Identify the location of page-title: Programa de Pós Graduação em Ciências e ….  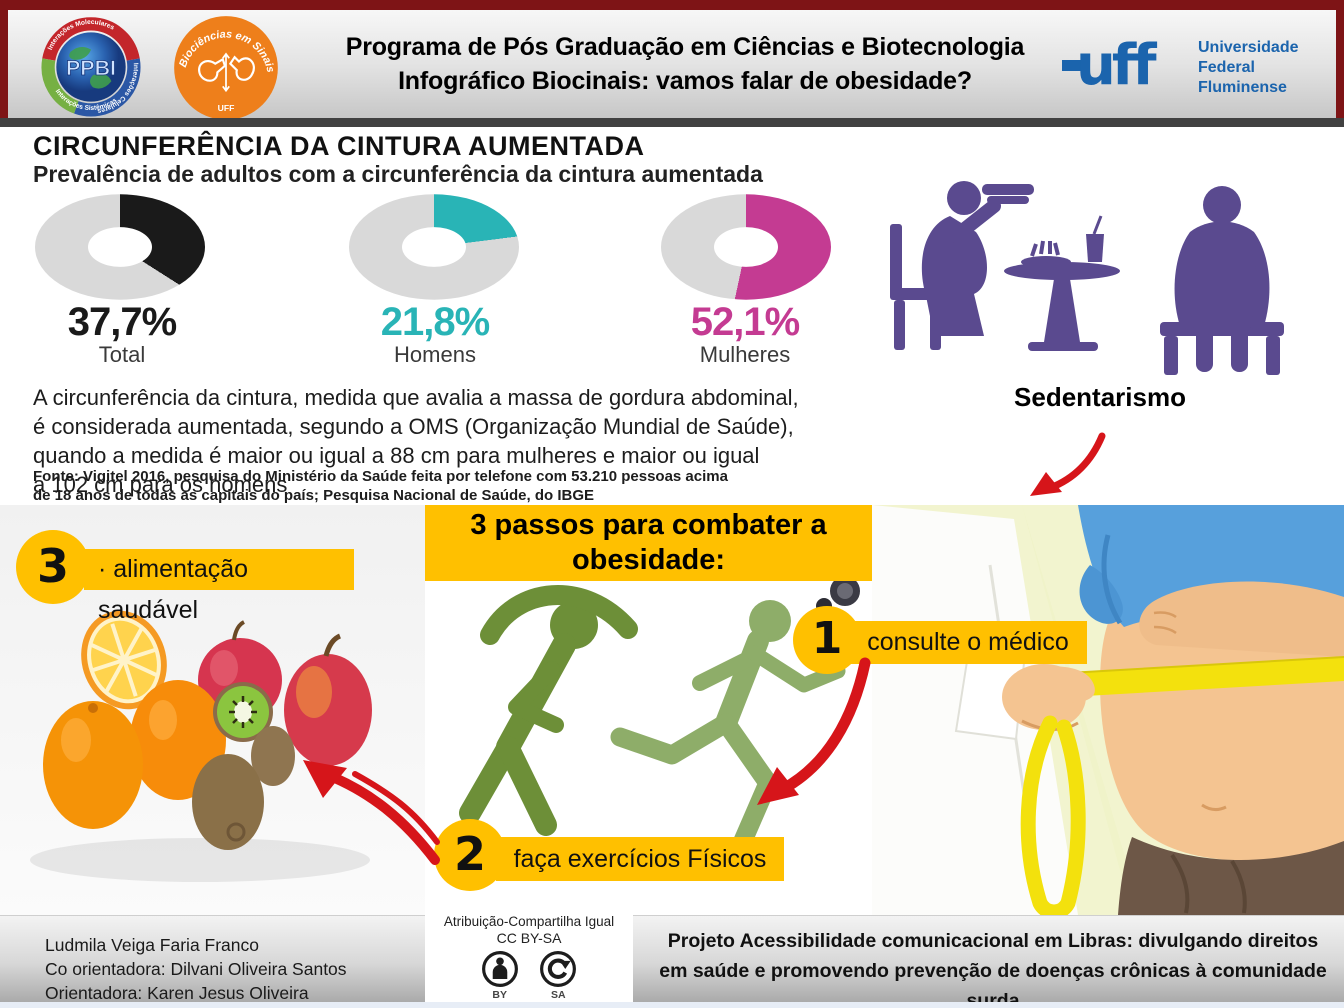
(685, 64).